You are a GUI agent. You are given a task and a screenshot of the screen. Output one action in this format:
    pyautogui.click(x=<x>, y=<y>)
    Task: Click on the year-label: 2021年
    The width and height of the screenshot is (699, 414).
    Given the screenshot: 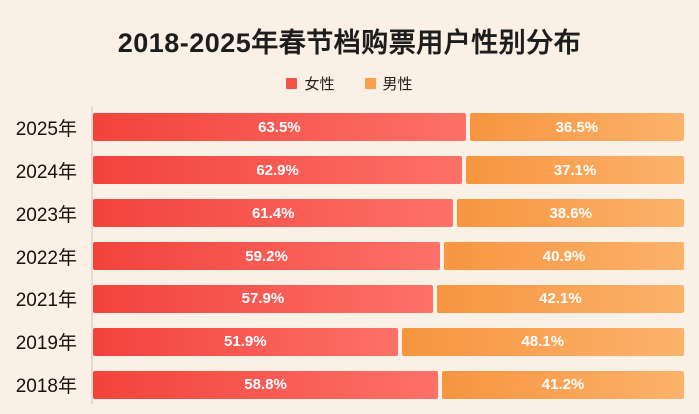 What is the action you would take?
    pyautogui.click(x=46, y=301)
    